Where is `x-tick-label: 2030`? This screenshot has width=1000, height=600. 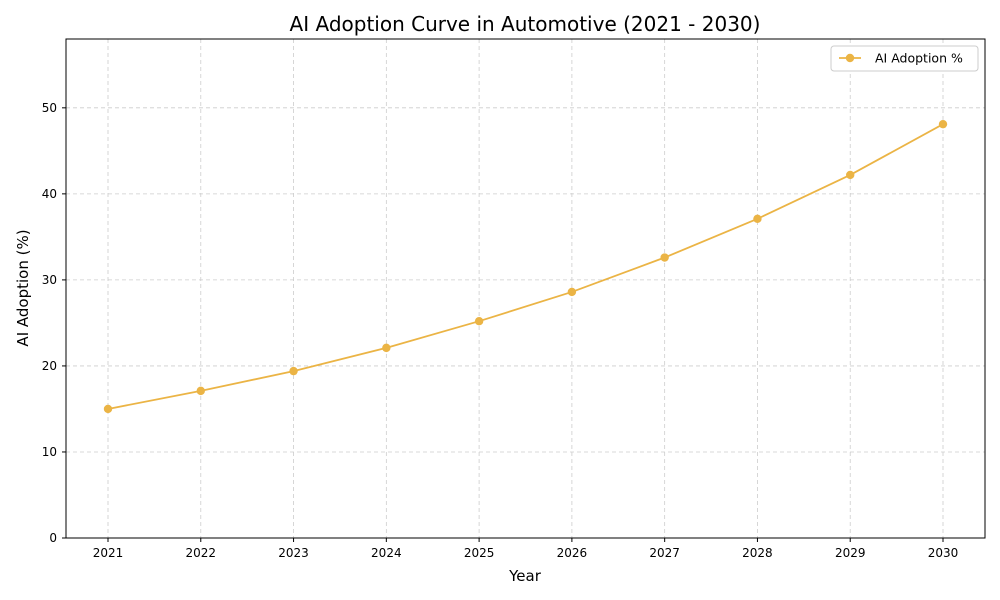 x-tick-label: 2030 is located at coordinates (943, 553).